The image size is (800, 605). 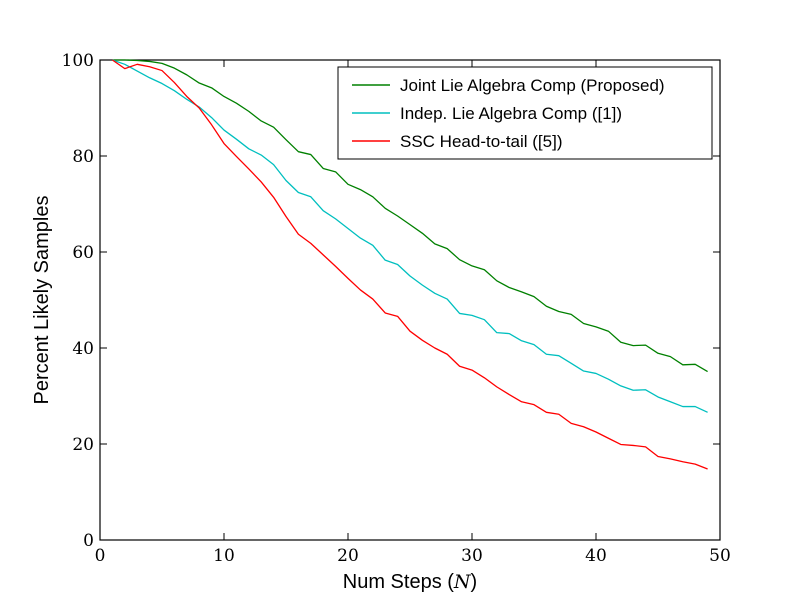 What do you see at coordinates (100, 556) in the screenshot?
I see `x-tick-label: 0` at bounding box center [100, 556].